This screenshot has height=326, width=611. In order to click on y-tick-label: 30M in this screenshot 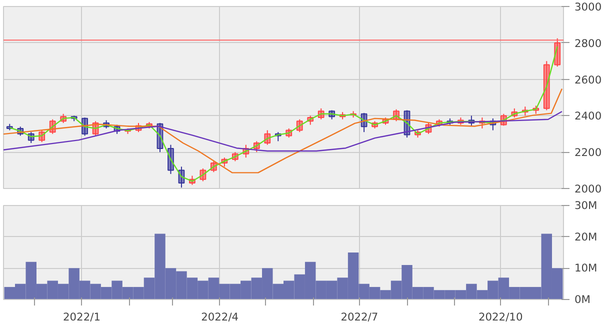, I will do `click(586, 205)`.